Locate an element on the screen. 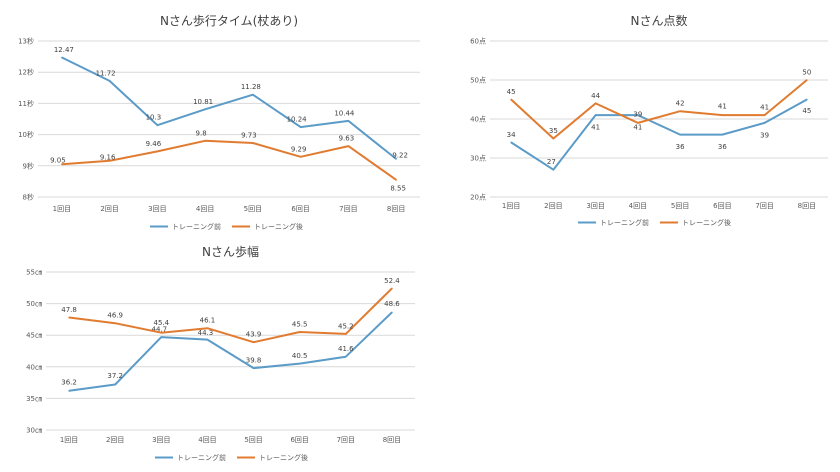 The width and height of the screenshot is (840, 472). data-label: 39.8 is located at coordinates (254, 361).